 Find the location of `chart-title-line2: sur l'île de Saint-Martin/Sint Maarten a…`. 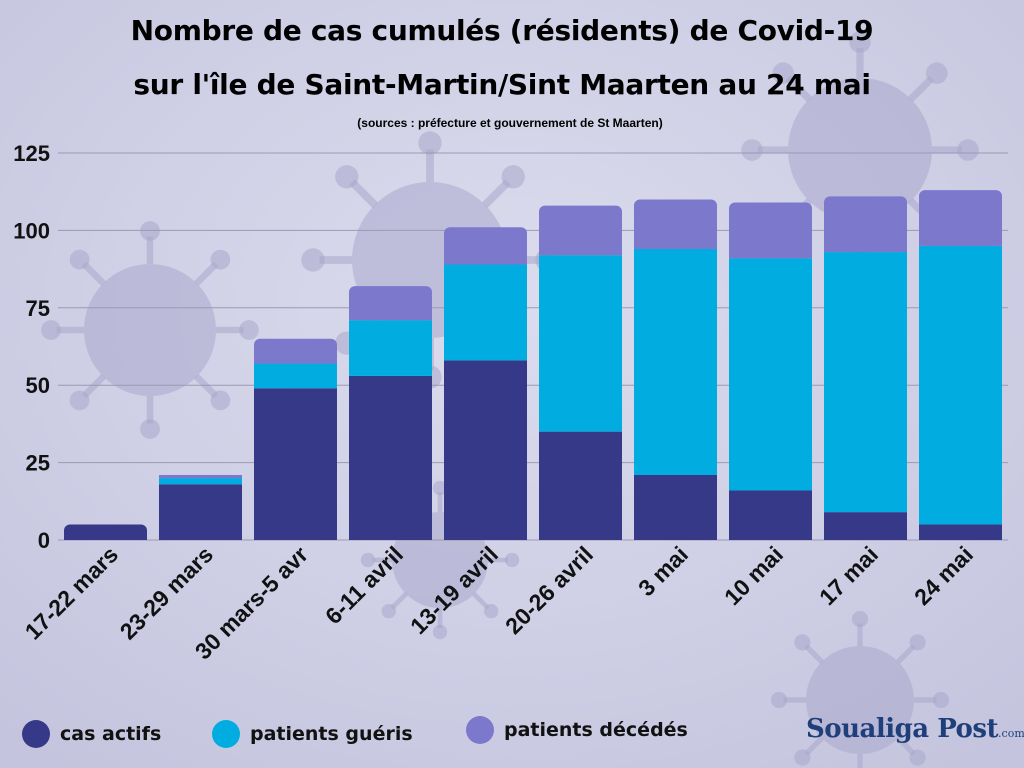

chart-title-line2: sur l'île de Saint-Martin/Sint Maarten a… is located at coordinates (502, 84).